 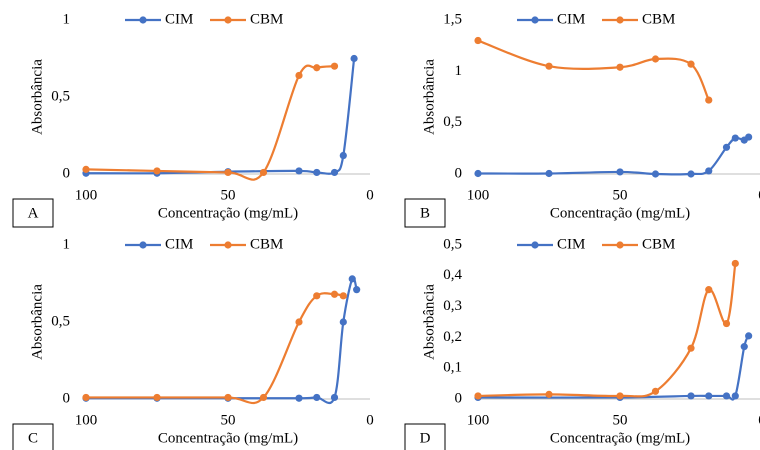 What do you see at coordinates (33, 438) in the screenshot?
I see `panel-label: C` at bounding box center [33, 438].